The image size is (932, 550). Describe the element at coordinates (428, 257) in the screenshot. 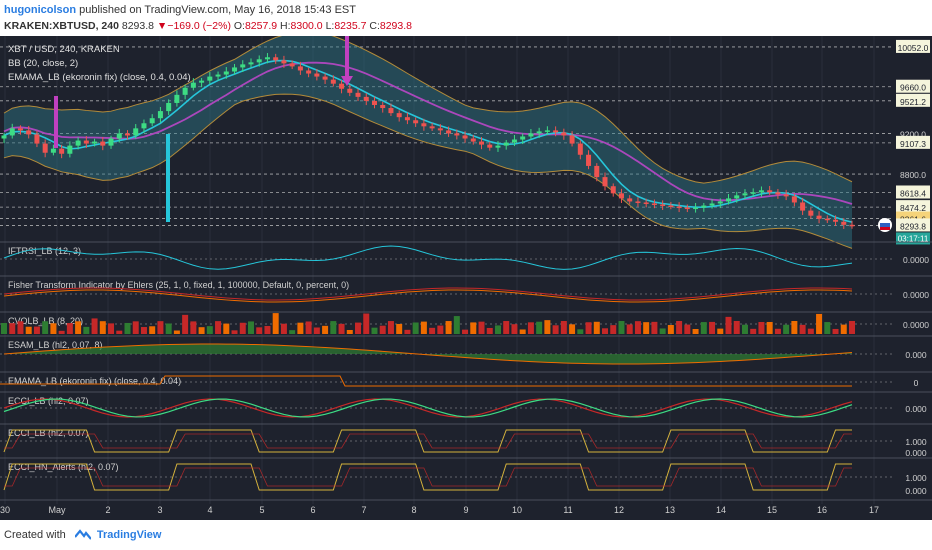

I see `iftrsi-line` at that location.